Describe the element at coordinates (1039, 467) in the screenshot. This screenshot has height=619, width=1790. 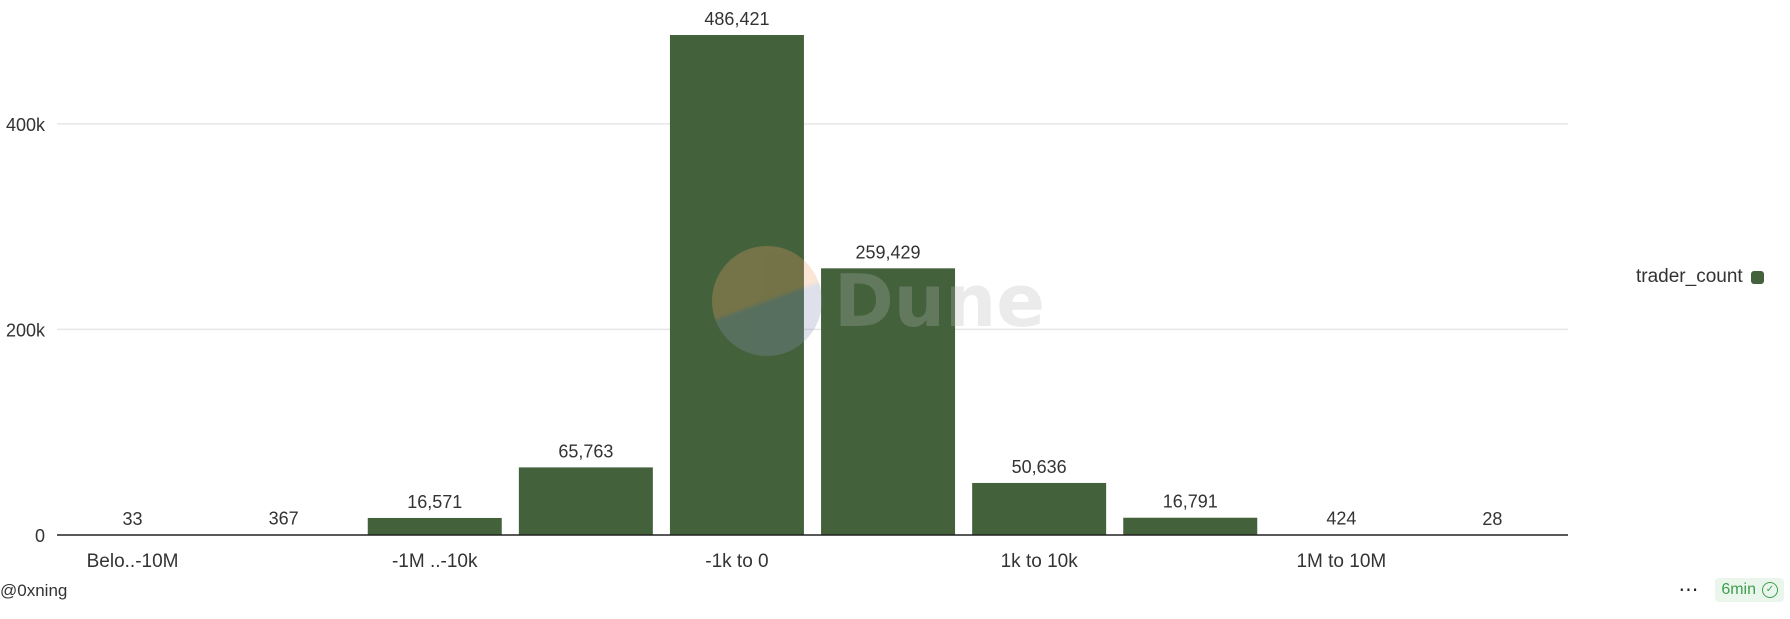
I see `data-label: 50,636` at that location.